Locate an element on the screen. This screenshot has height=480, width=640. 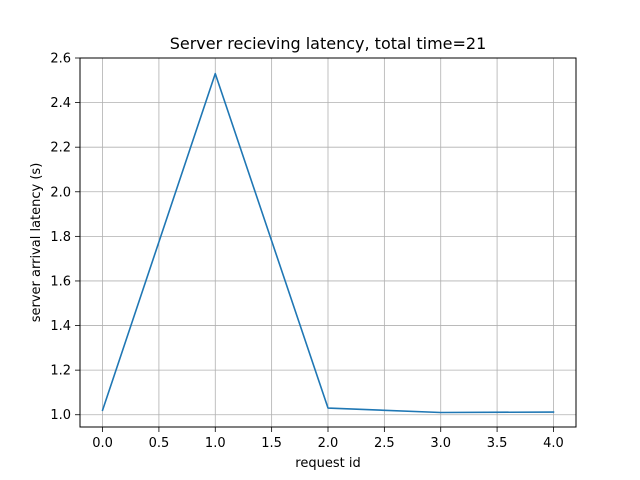
x-tick-label: 4.0 is located at coordinates (553, 443).